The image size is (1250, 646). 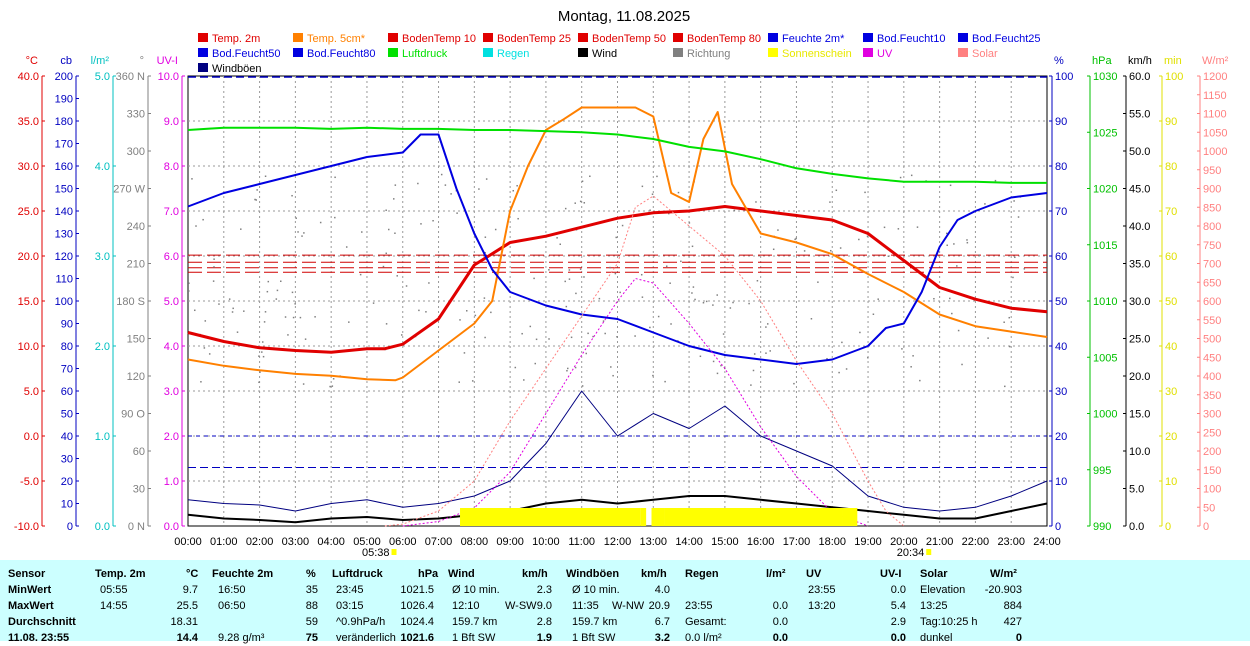 I want to click on series-line-luftdruck, so click(x=617, y=155).